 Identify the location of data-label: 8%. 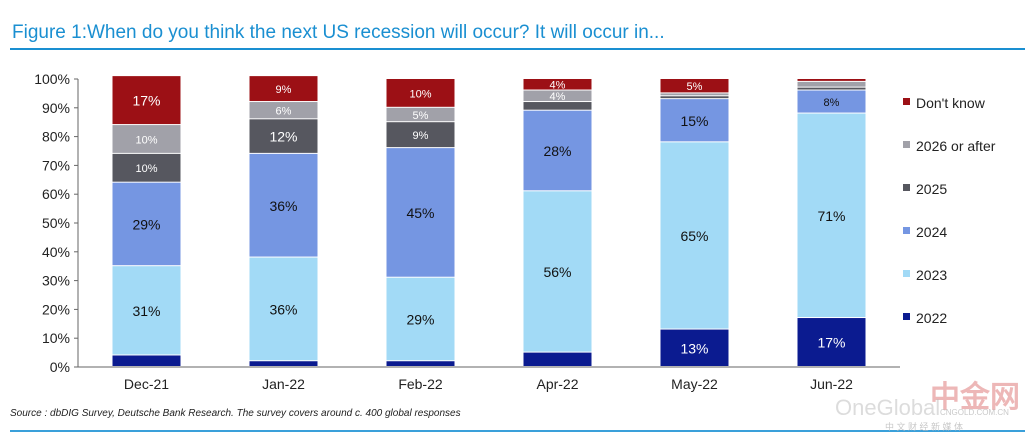
(832, 103).